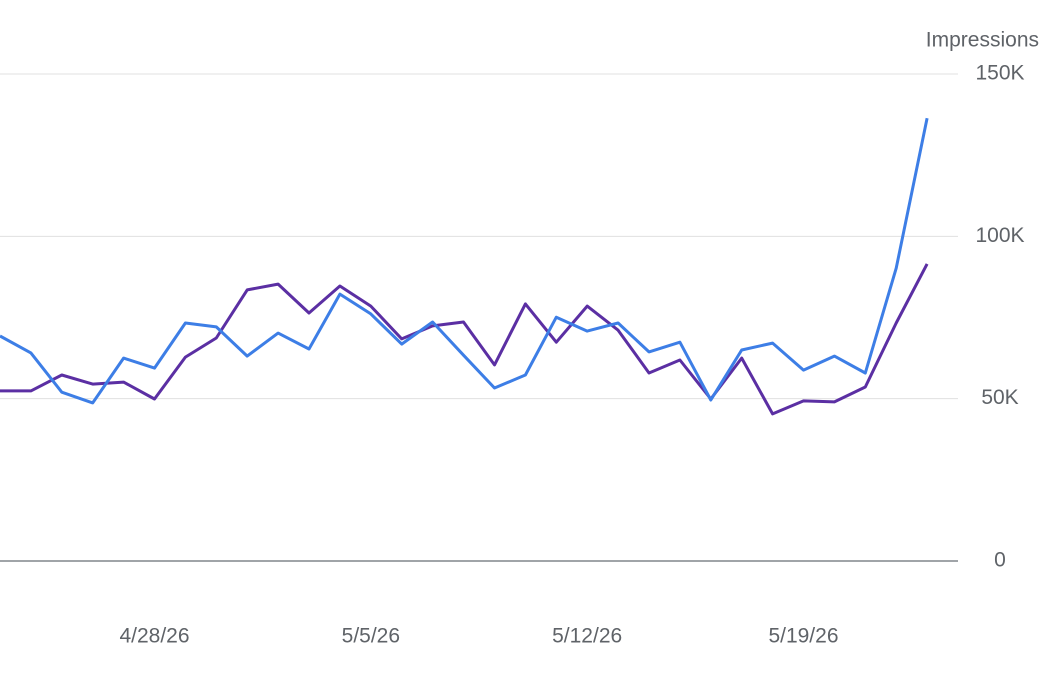 The height and width of the screenshot is (676, 1050). I want to click on y-tick-label: 0, so click(1000, 560).